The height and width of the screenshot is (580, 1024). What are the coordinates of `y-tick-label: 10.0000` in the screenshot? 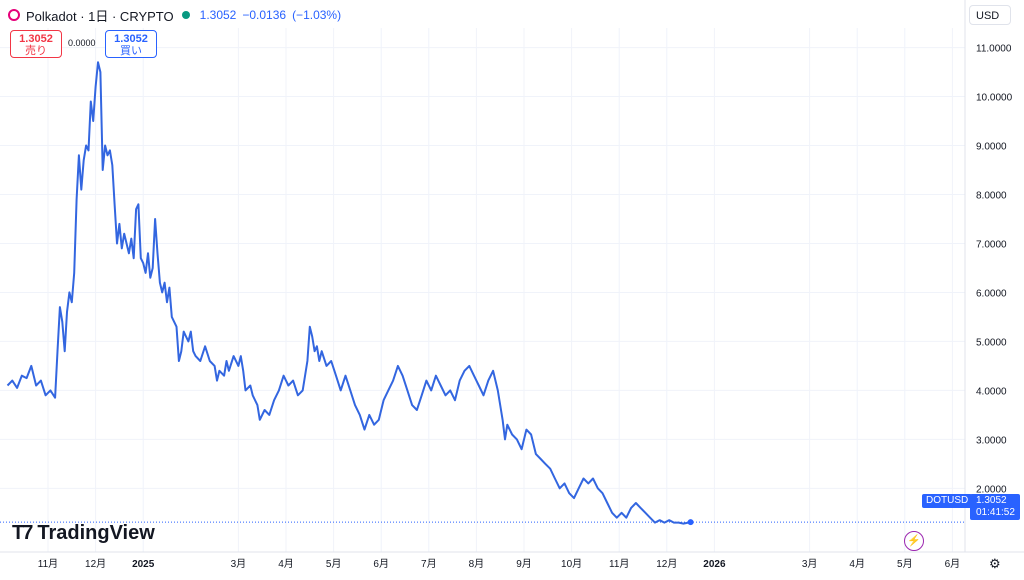 It's located at (994, 98).